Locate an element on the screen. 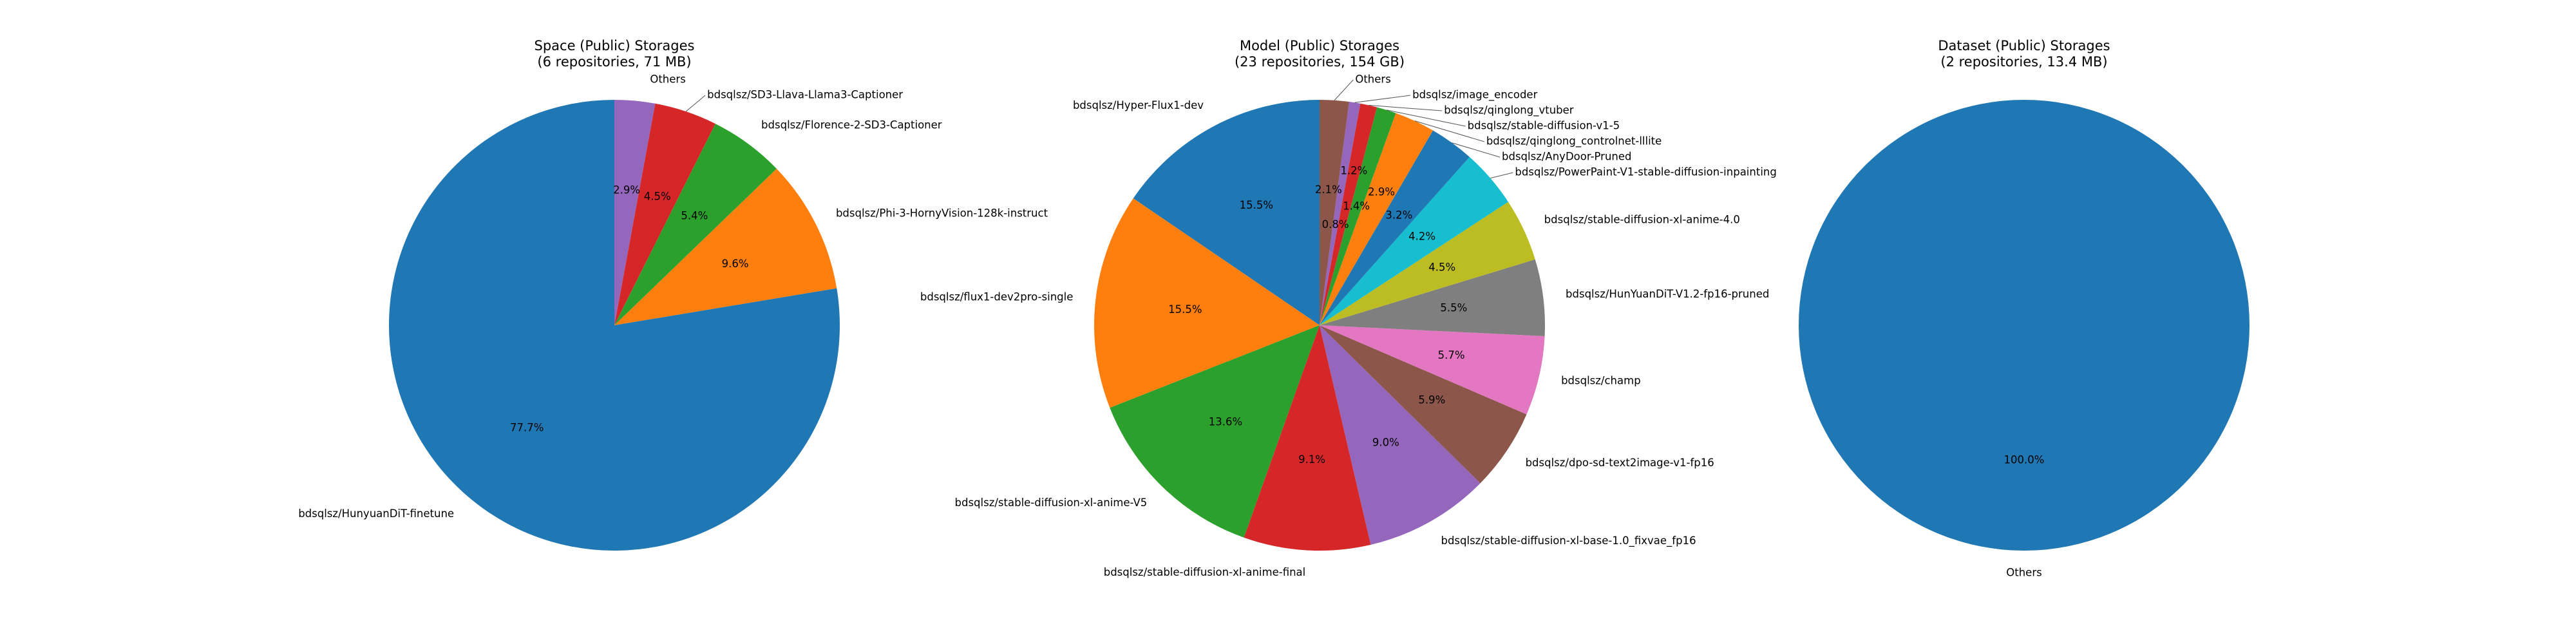  slice-percent-label: 13.6% is located at coordinates (1225, 421).